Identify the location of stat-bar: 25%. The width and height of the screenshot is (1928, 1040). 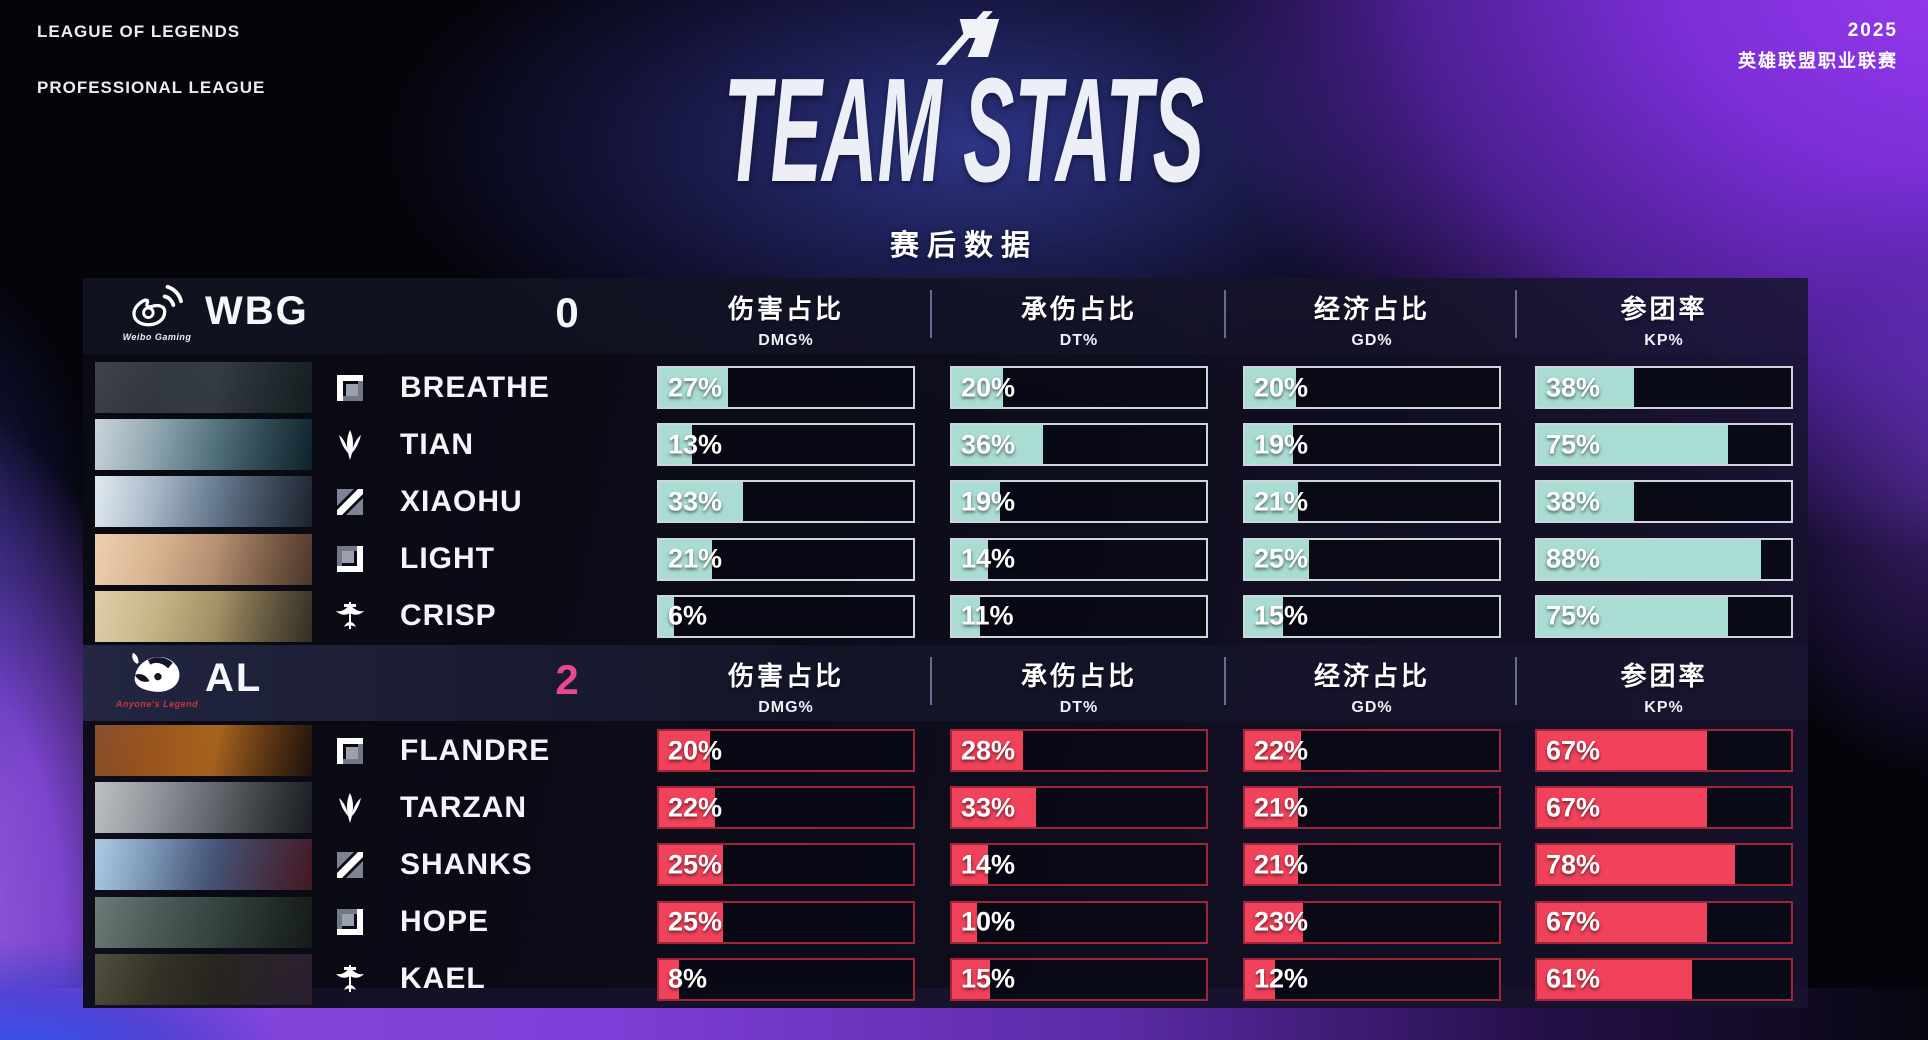
(1372, 559).